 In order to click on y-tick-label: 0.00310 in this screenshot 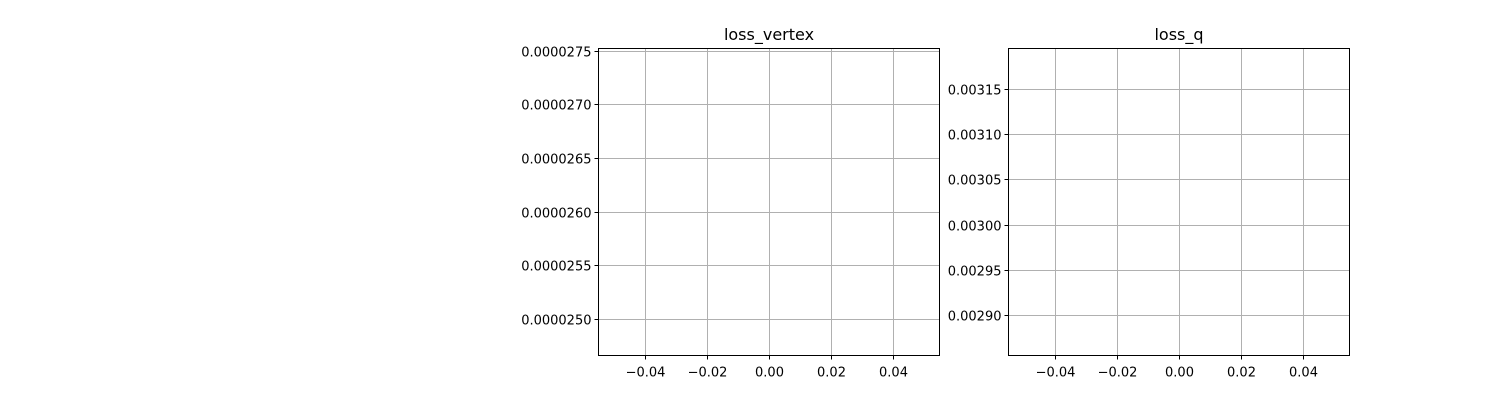, I will do `click(975, 136)`.